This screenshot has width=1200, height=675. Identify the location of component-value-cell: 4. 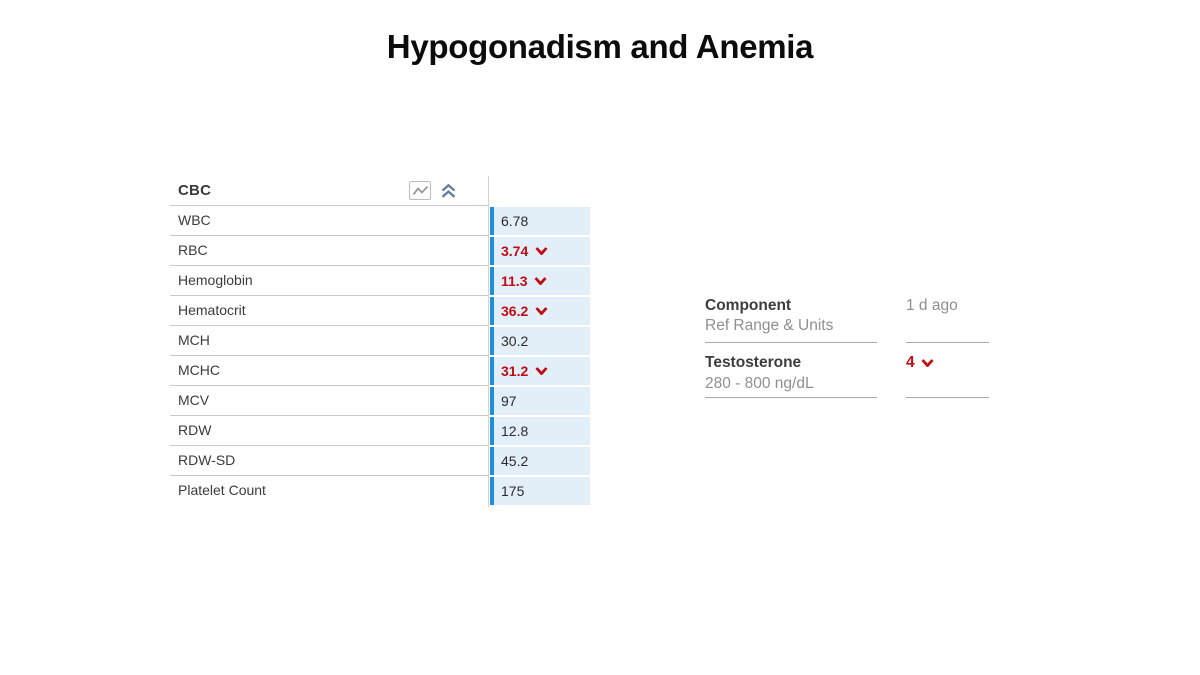
(947, 370).